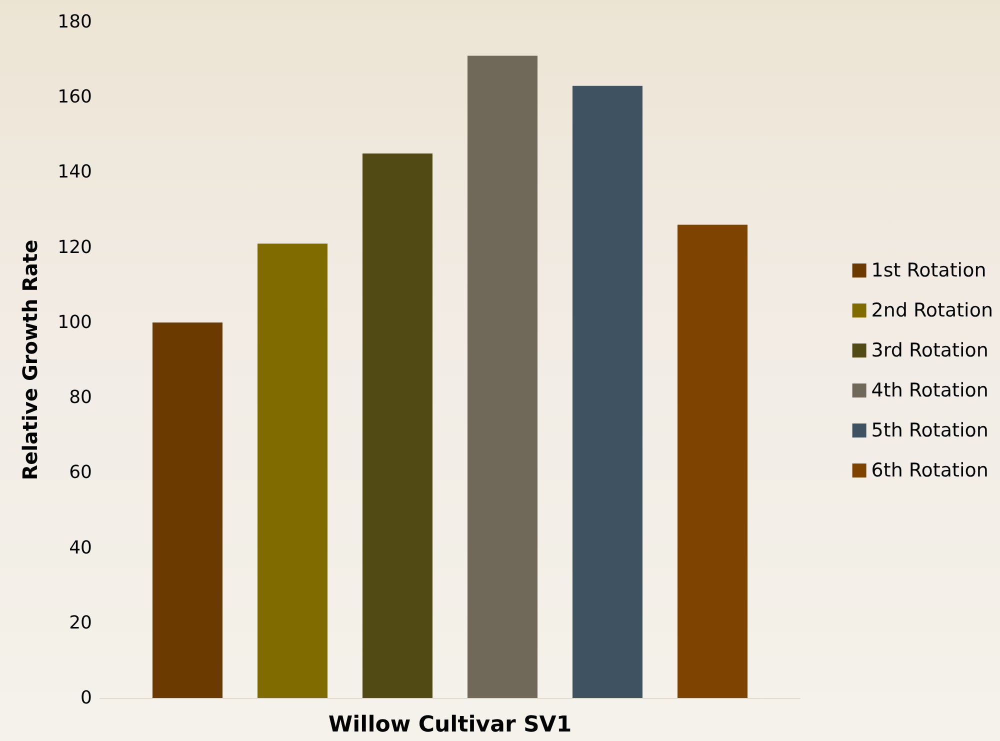 This screenshot has height=741, width=1000. What do you see at coordinates (80, 547) in the screenshot?
I see `y-tick-label: 40` at bounding box center [80, 547].